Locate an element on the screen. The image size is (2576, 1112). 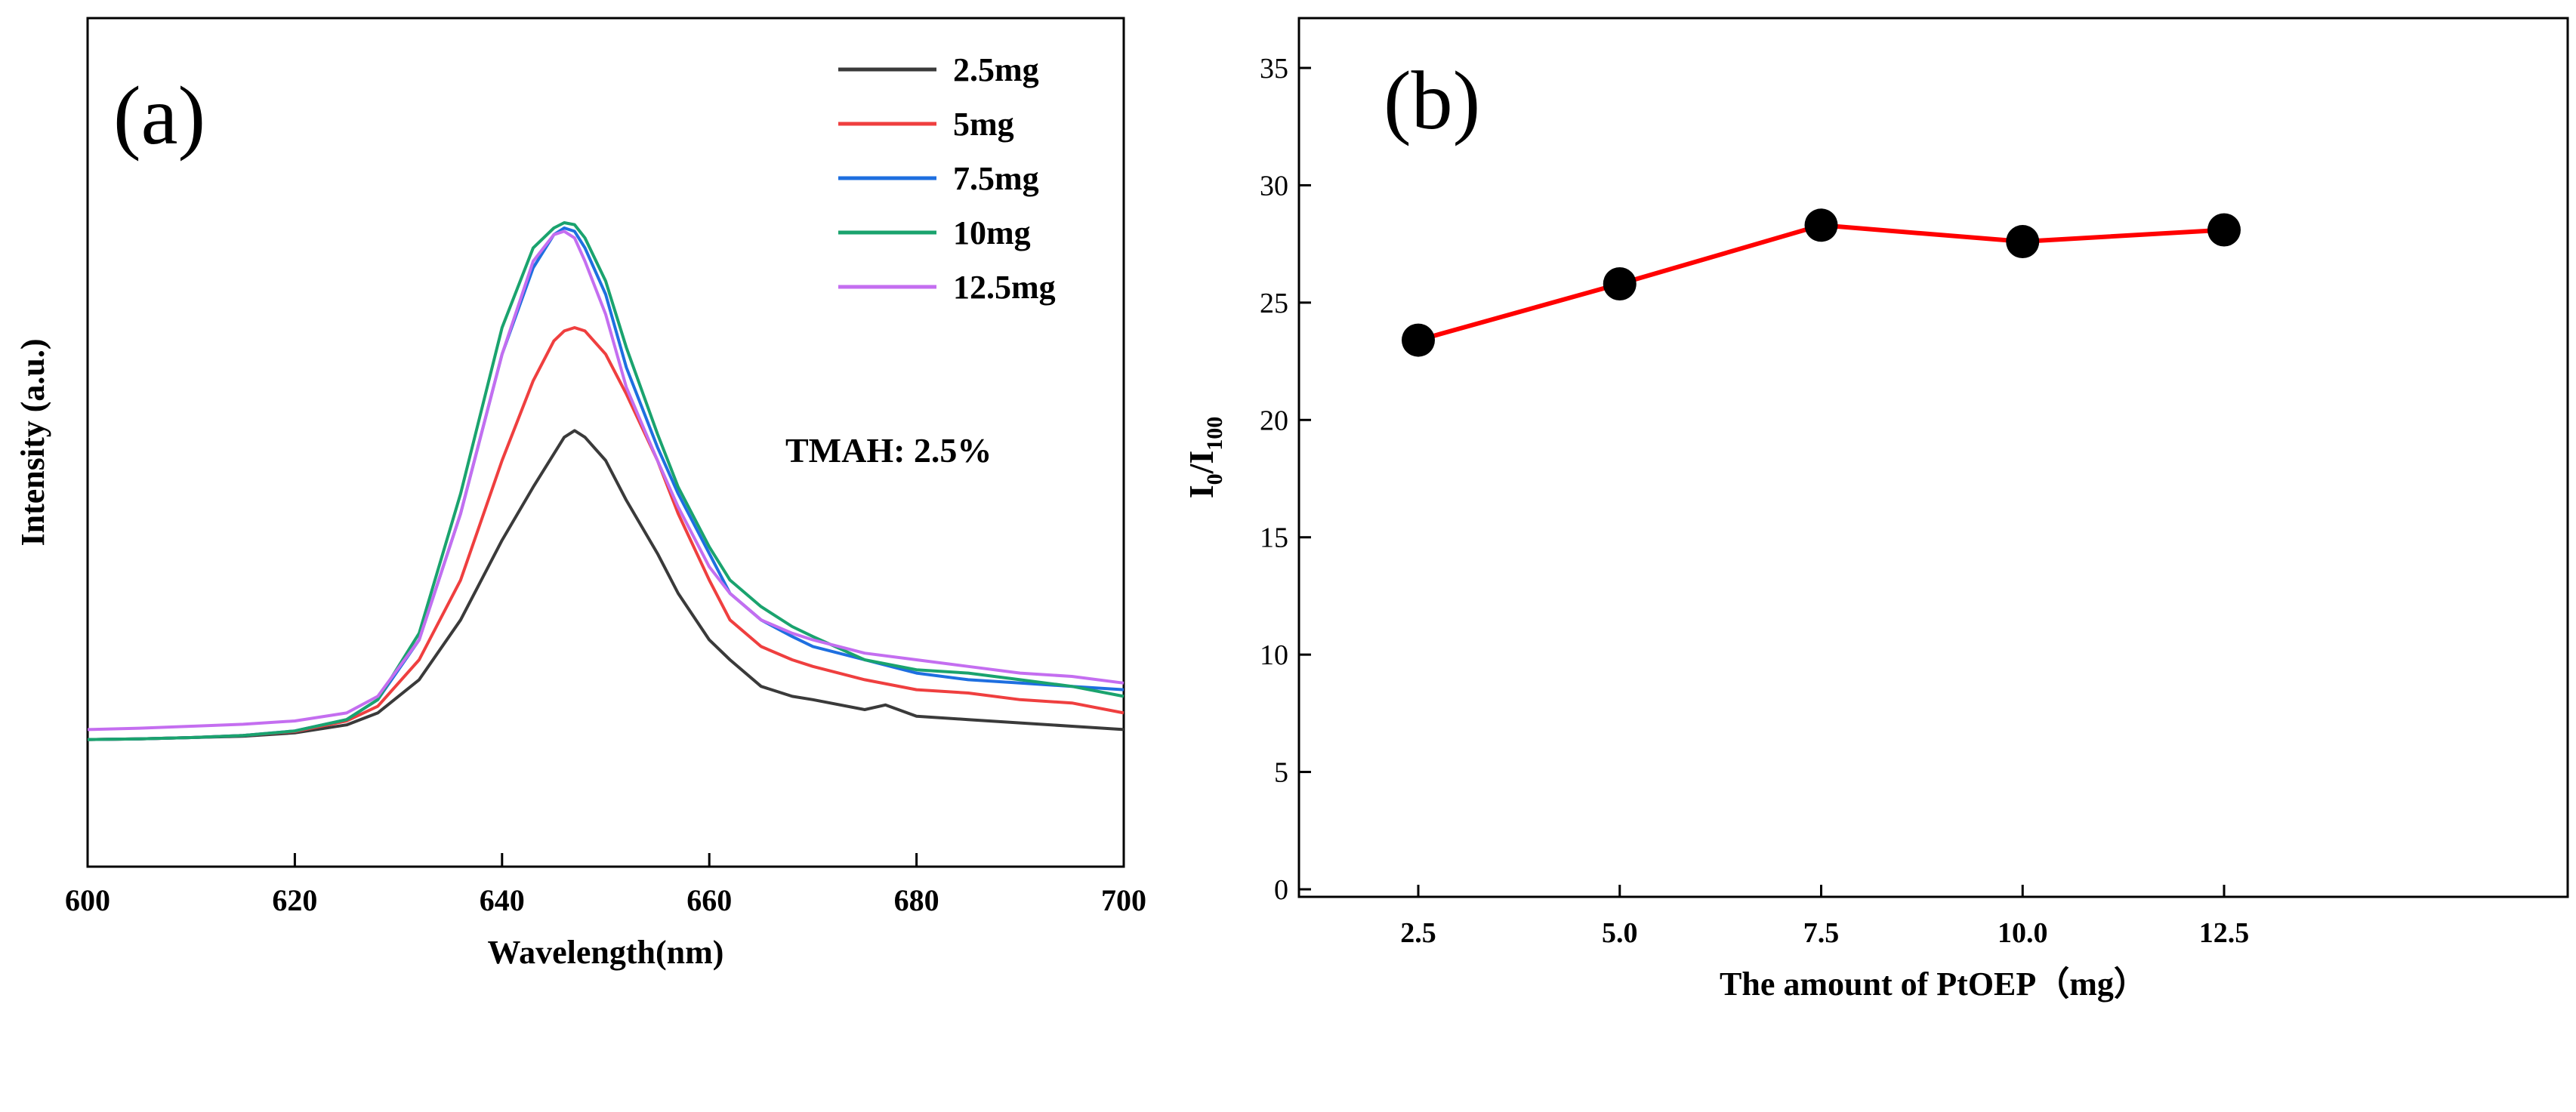
panel-a-x-ticks: 600 620 640 660 680 700 is located at coordinates (605, 885).